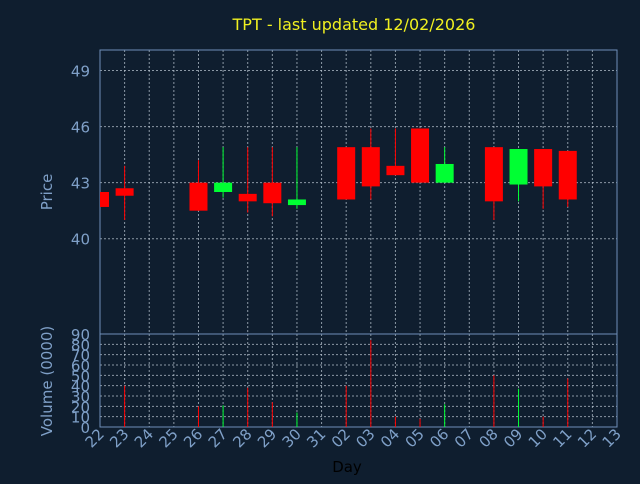  Describe the element at coordinates (341, 438) in the screenshot. I see `x-tick-label: 02` at that location.